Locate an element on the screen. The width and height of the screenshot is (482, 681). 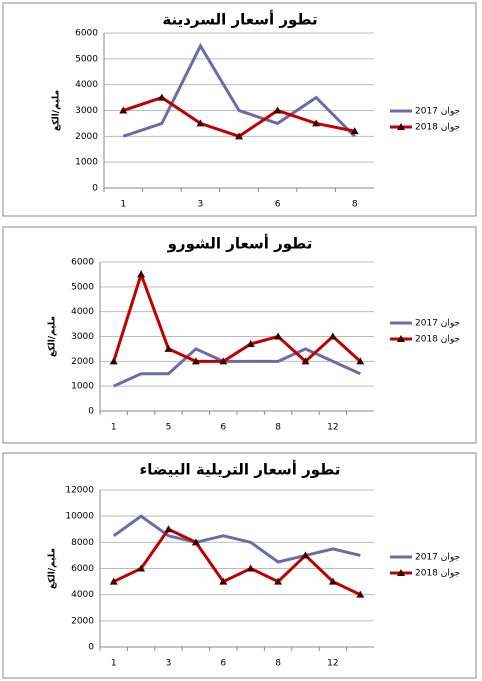
chart-title: تطور أسعار السردينة is located at coordinates (239, 19).